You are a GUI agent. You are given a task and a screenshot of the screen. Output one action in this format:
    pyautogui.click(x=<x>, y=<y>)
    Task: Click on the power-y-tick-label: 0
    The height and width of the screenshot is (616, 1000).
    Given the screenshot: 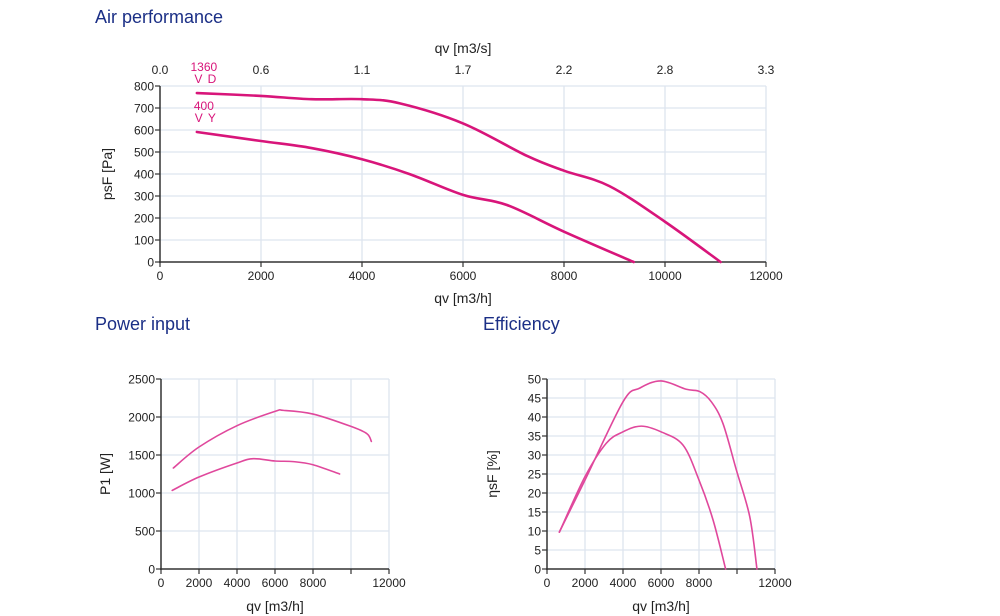 What is the action you would take?
    pyautogui.click(x=151, y=570)
    